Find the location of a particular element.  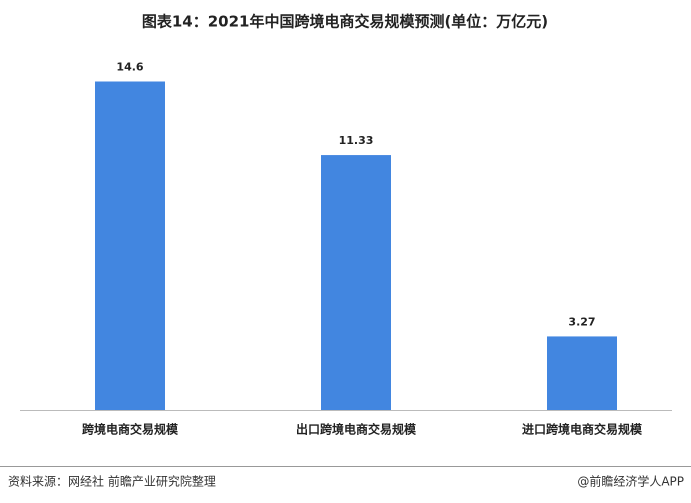

x-tick-label: 跨境电商交易规模 is located at coordinates (130, 429).